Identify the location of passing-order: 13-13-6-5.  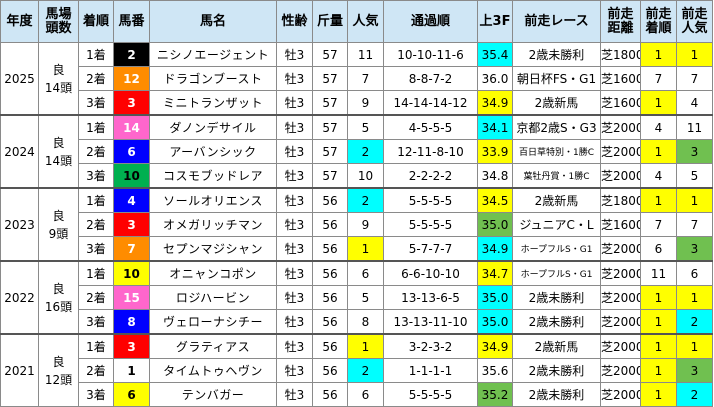
(430, 297).